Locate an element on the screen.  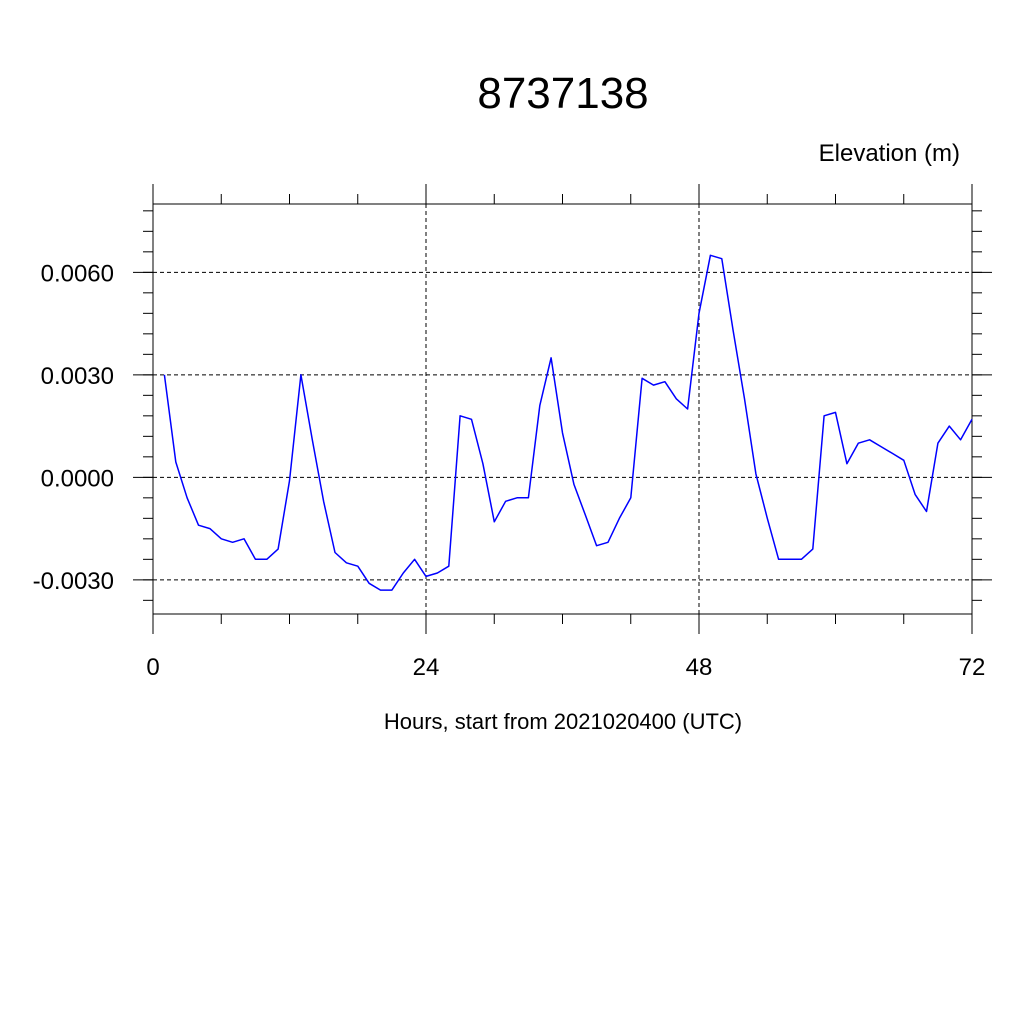
y-tick-label: -0.0030 is located at coordinates (73, 581).